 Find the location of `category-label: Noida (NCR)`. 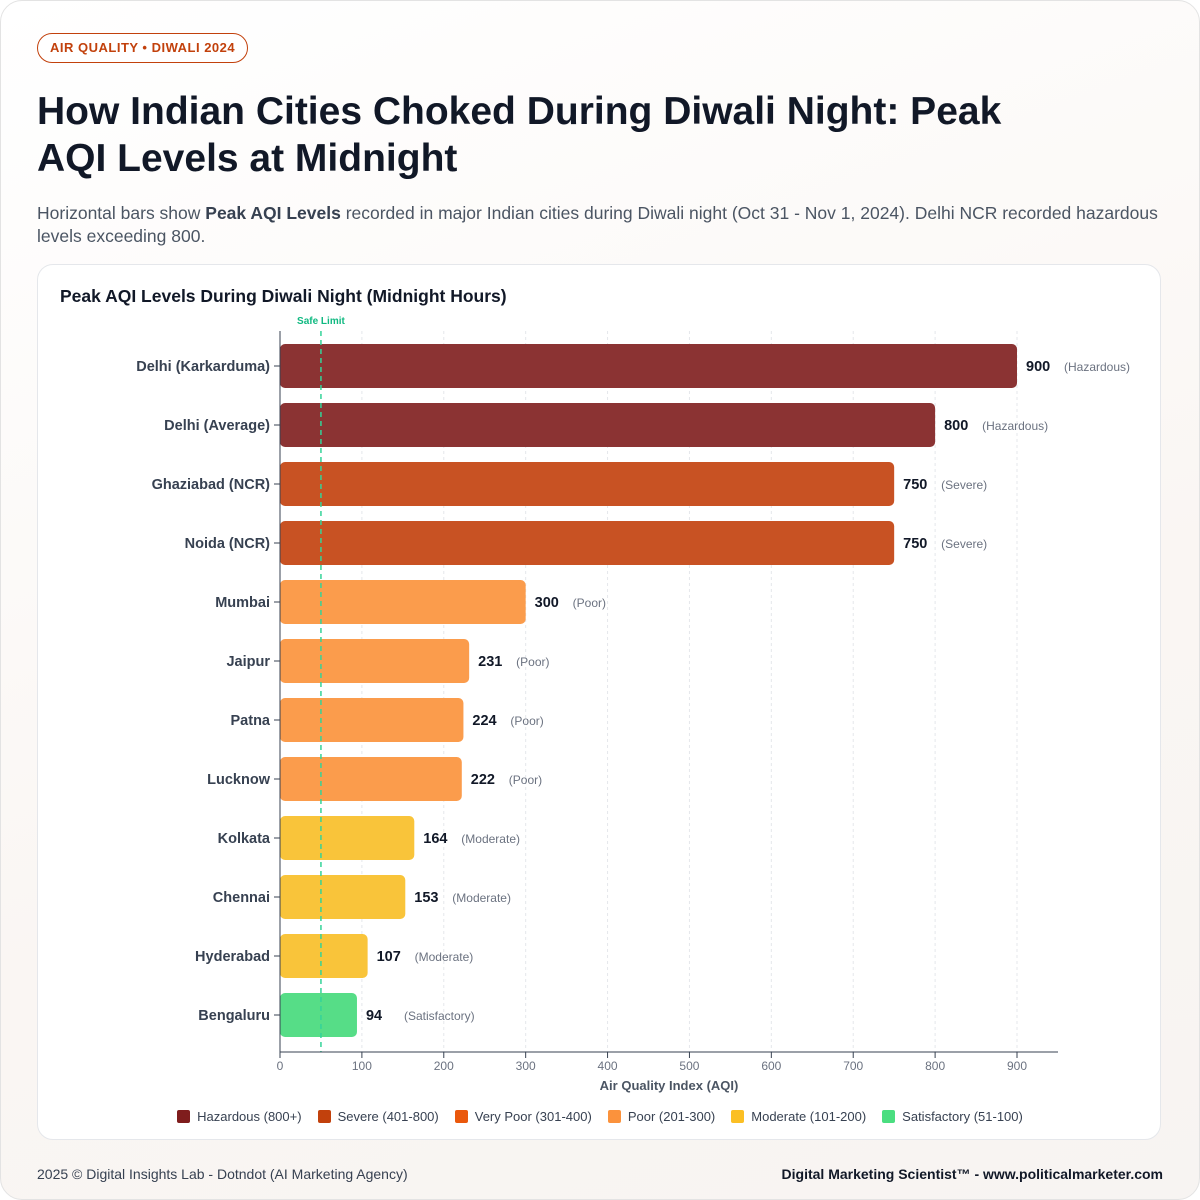

category-label: Noida (NCR) is located at coordinates (228, 544).